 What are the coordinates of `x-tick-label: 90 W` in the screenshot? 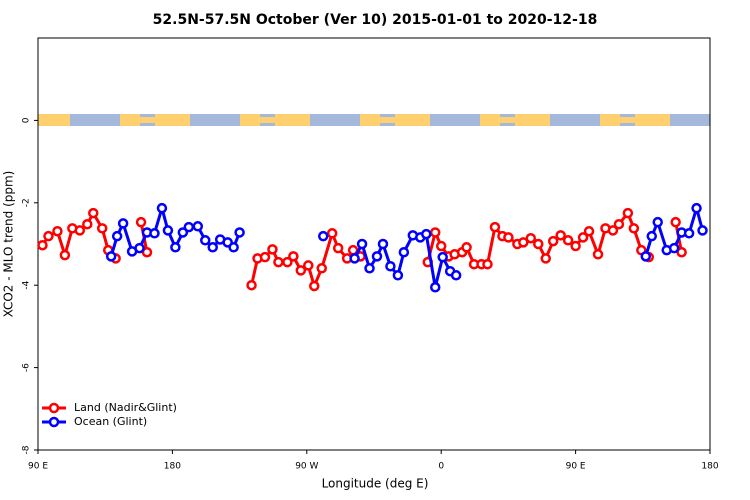 It's located at (306, 467).